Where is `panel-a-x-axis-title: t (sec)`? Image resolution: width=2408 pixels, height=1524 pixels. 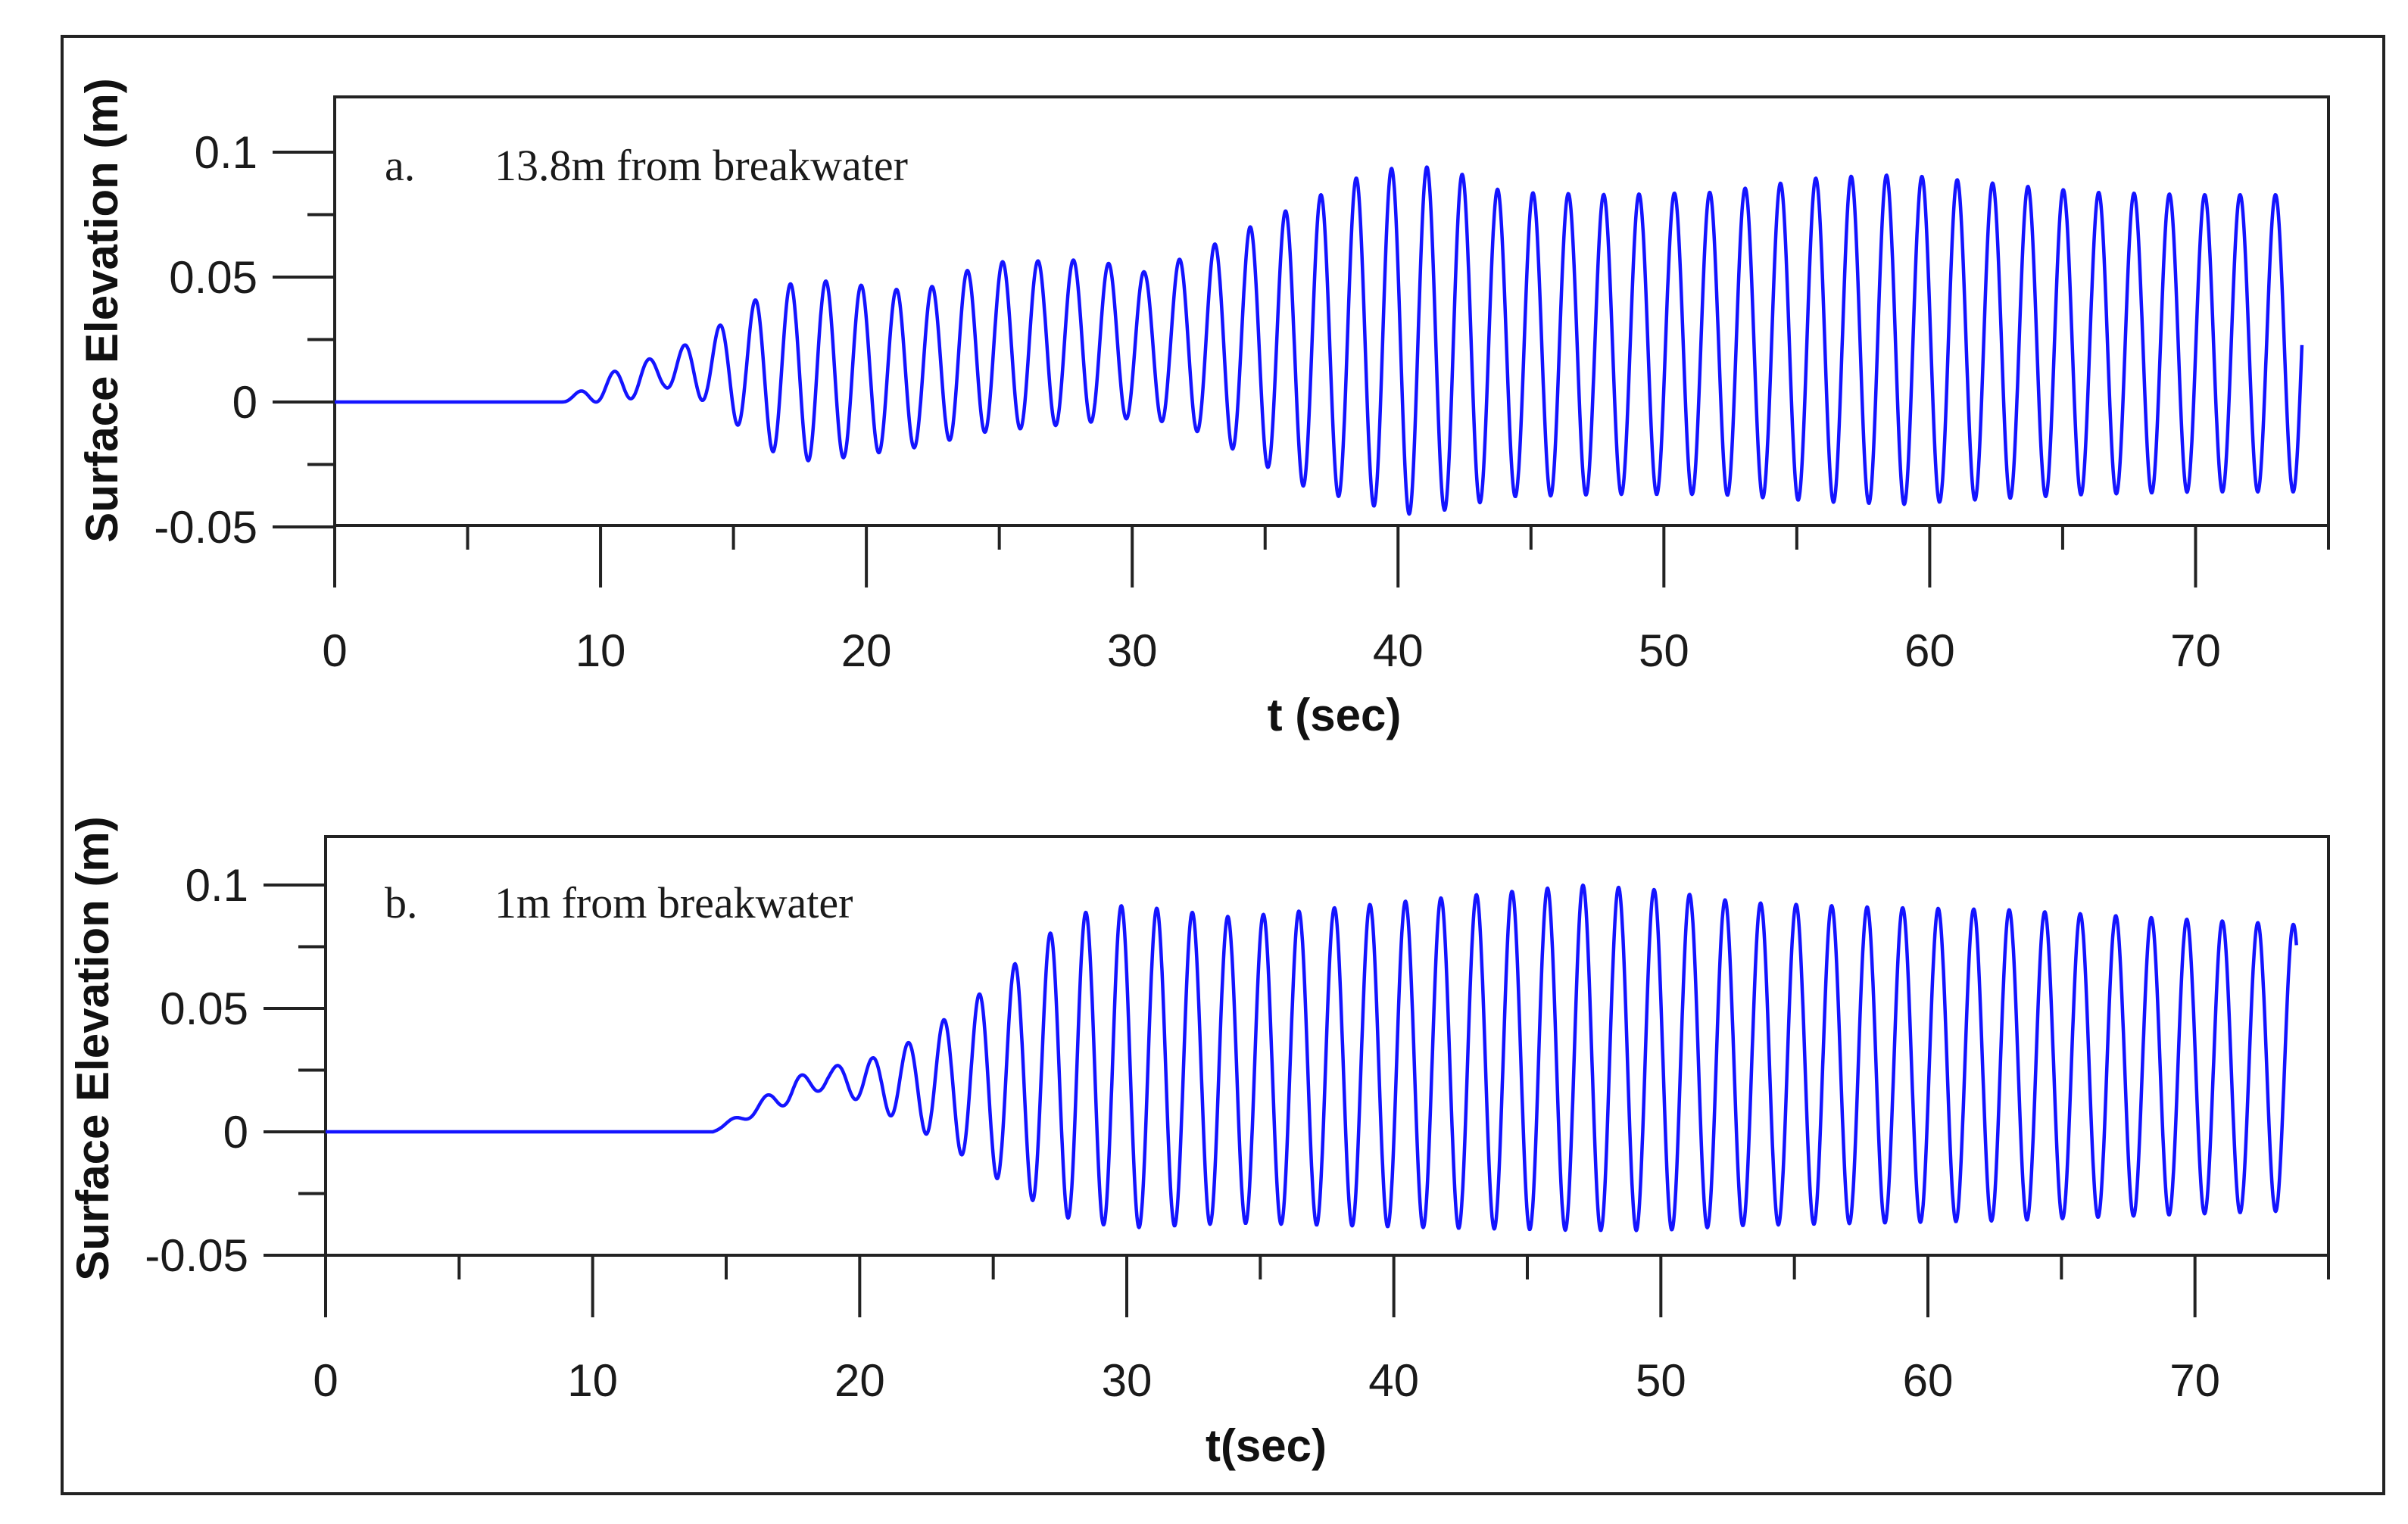
panel-a-x-axis-title: t (sec) is located at coordinates (1335, 715).